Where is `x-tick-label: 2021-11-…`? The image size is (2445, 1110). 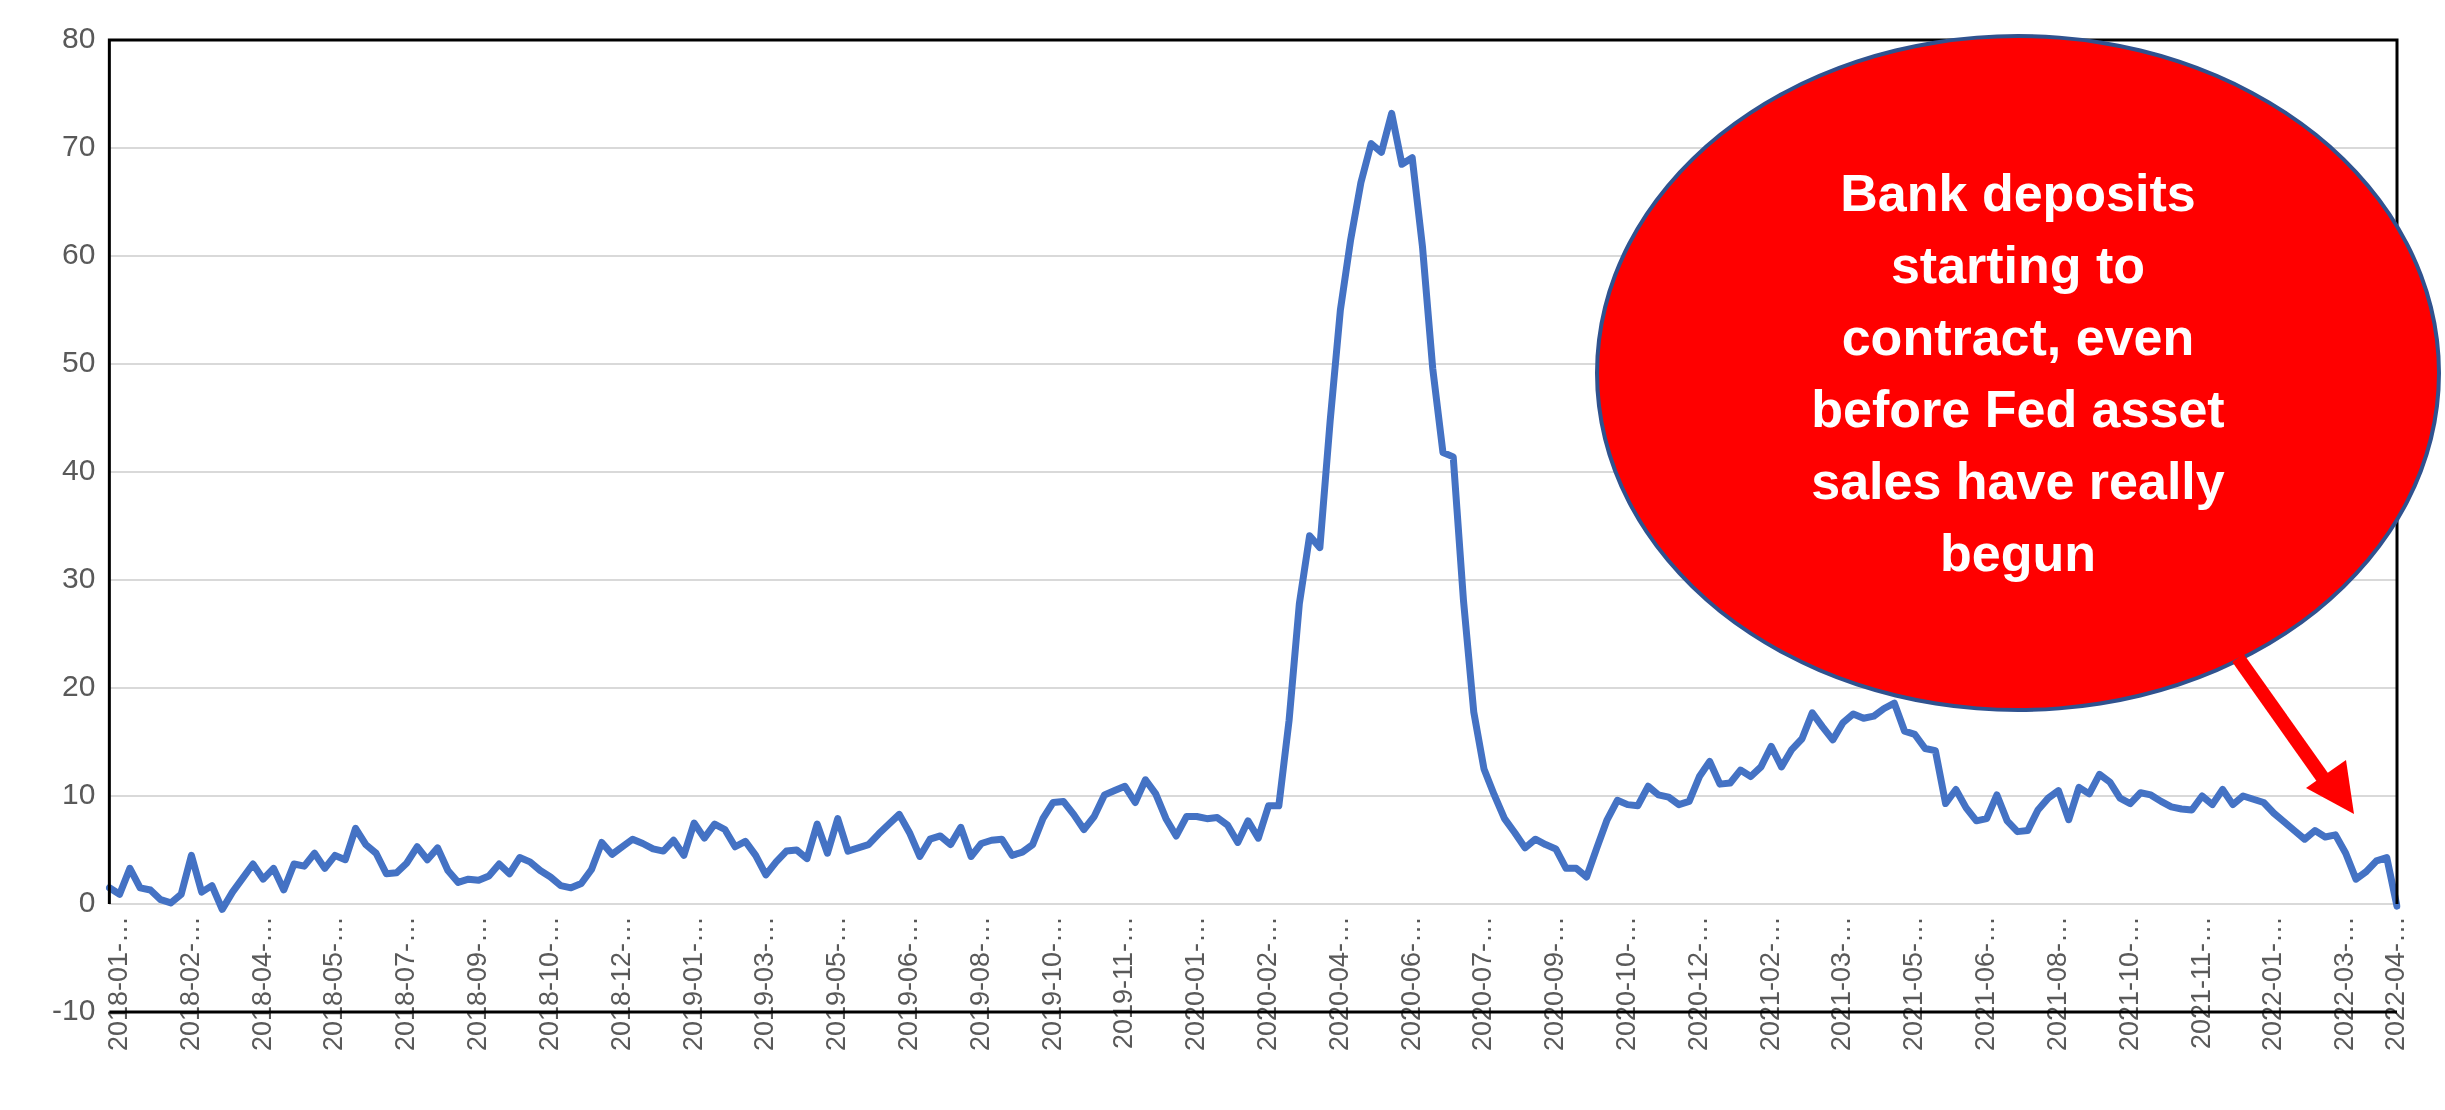 x-tick-label: 2021-11-… is located at coordinates (2200, 983).